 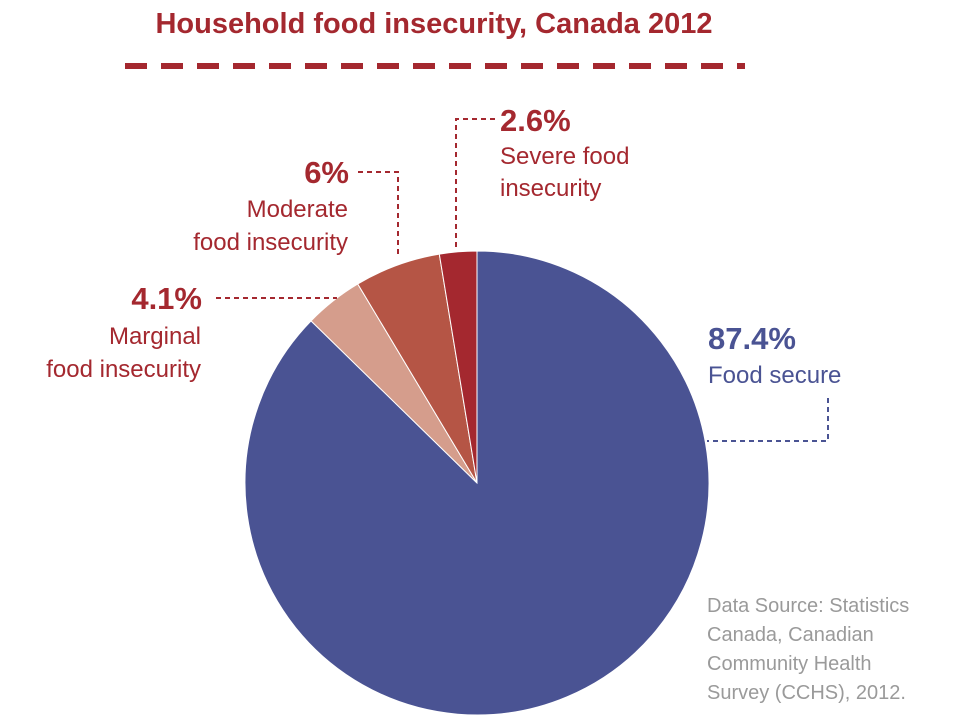 What do you see at coordinates (433, 24) in the screenshot?
I see `chart-title: Household food insecurity, Canada 2012` at bounding box center [433, 24].